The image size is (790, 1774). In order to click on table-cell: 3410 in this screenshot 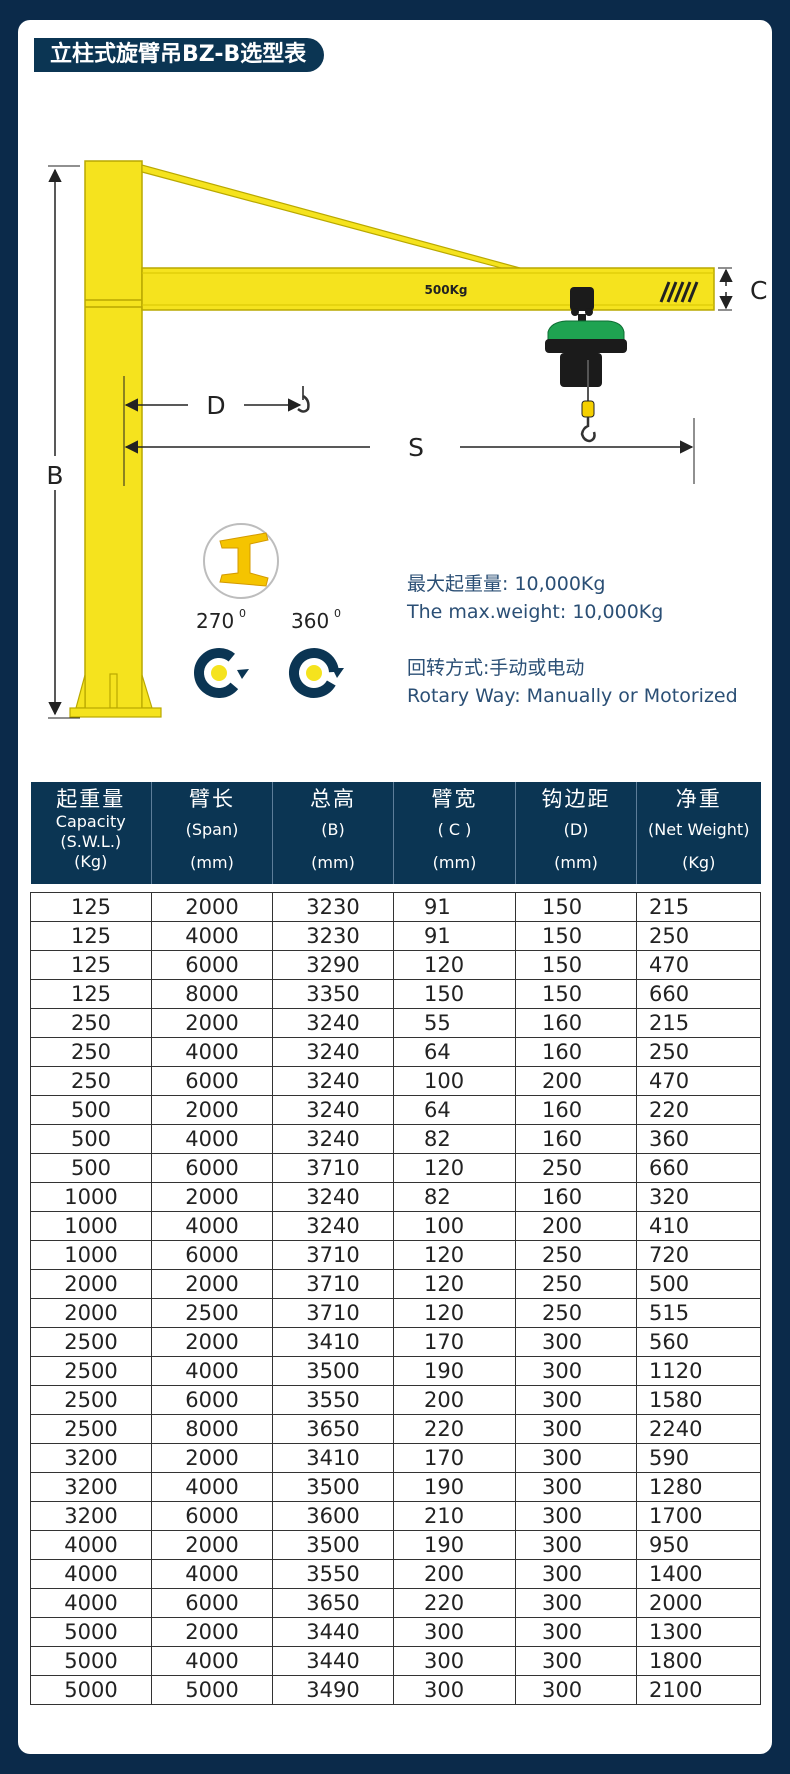, I will do `click(333, 1342)`.